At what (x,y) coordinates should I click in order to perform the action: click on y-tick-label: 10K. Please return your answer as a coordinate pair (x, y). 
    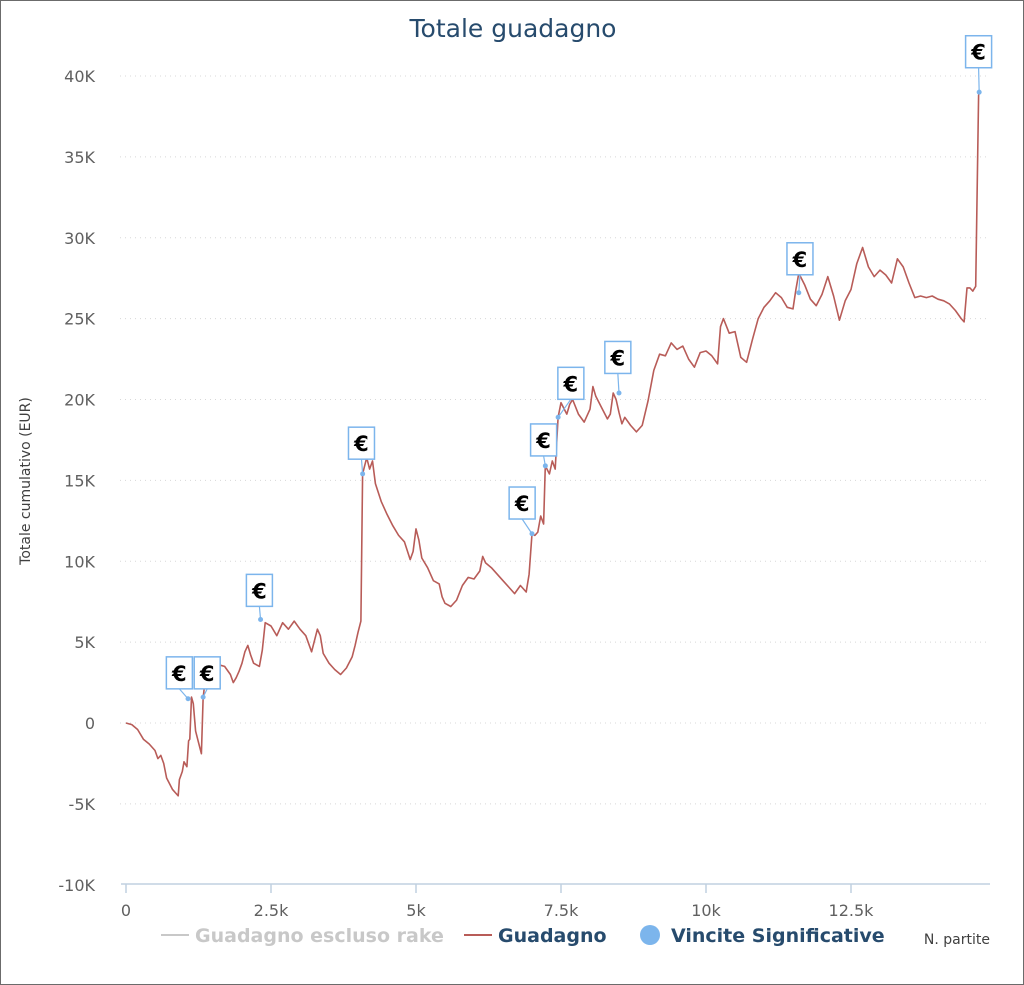
    Looking at the image, I should click on (79, 561).